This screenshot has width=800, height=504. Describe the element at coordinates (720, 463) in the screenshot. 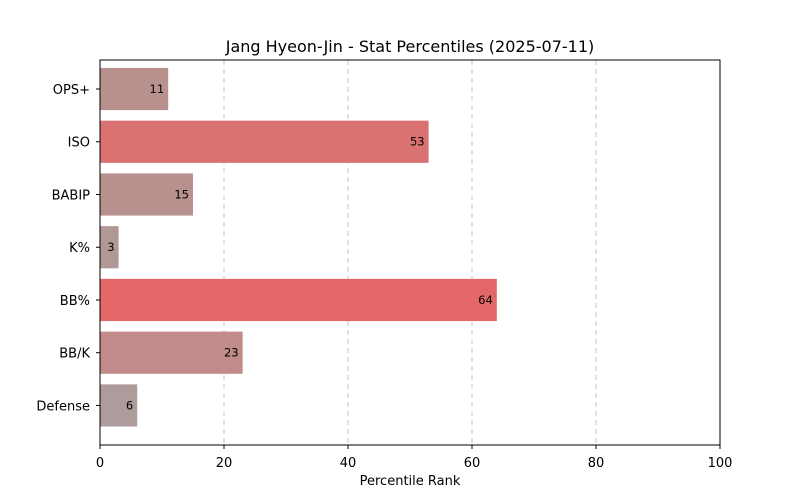

I see `x-tick-label-100: 100` at that location.